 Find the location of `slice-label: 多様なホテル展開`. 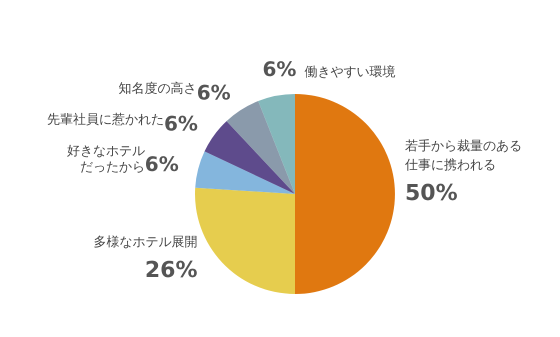

slice-label: 多様なホテル展開 is located at coordinates (146, 242).